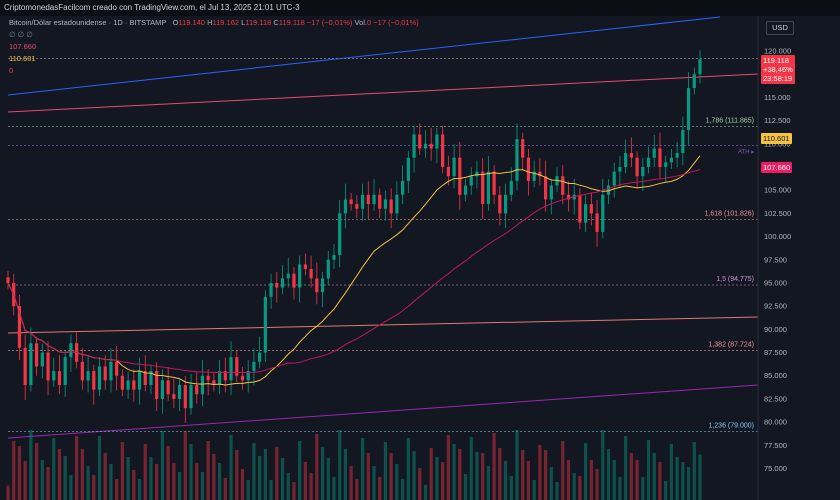 The width and height of the screenshot is (840, 500). Describe the element at coordinates (746, 153) in the screenshot. I see `level-label-1: ATH ▸` at that location.